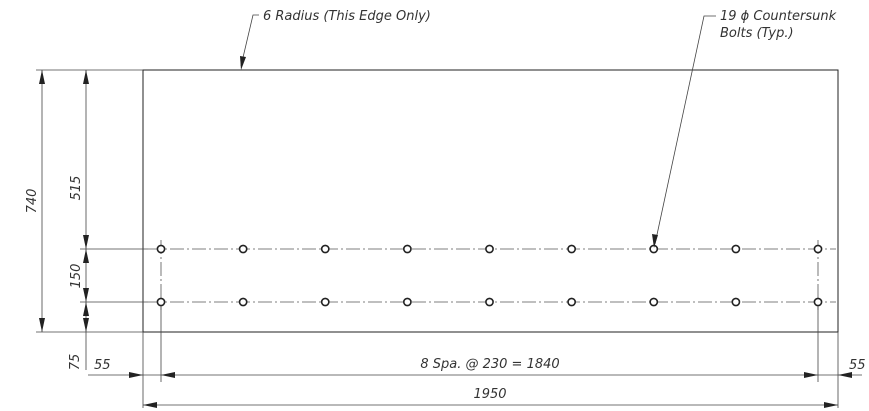 The height and width of the screenshot is (411, 869). Describe the element at coordinates (136, 375) in the screenshot. I see `arrowhead-55-left` at that location.